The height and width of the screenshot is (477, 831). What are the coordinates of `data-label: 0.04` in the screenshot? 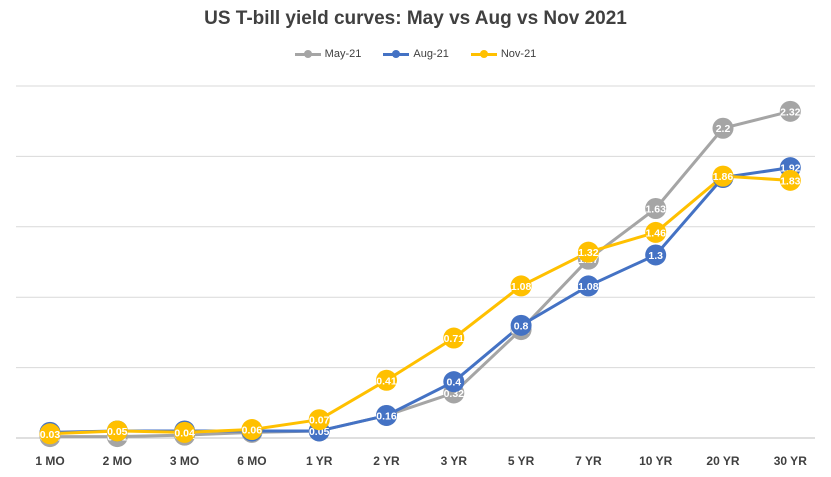 It's located at (184, 433).